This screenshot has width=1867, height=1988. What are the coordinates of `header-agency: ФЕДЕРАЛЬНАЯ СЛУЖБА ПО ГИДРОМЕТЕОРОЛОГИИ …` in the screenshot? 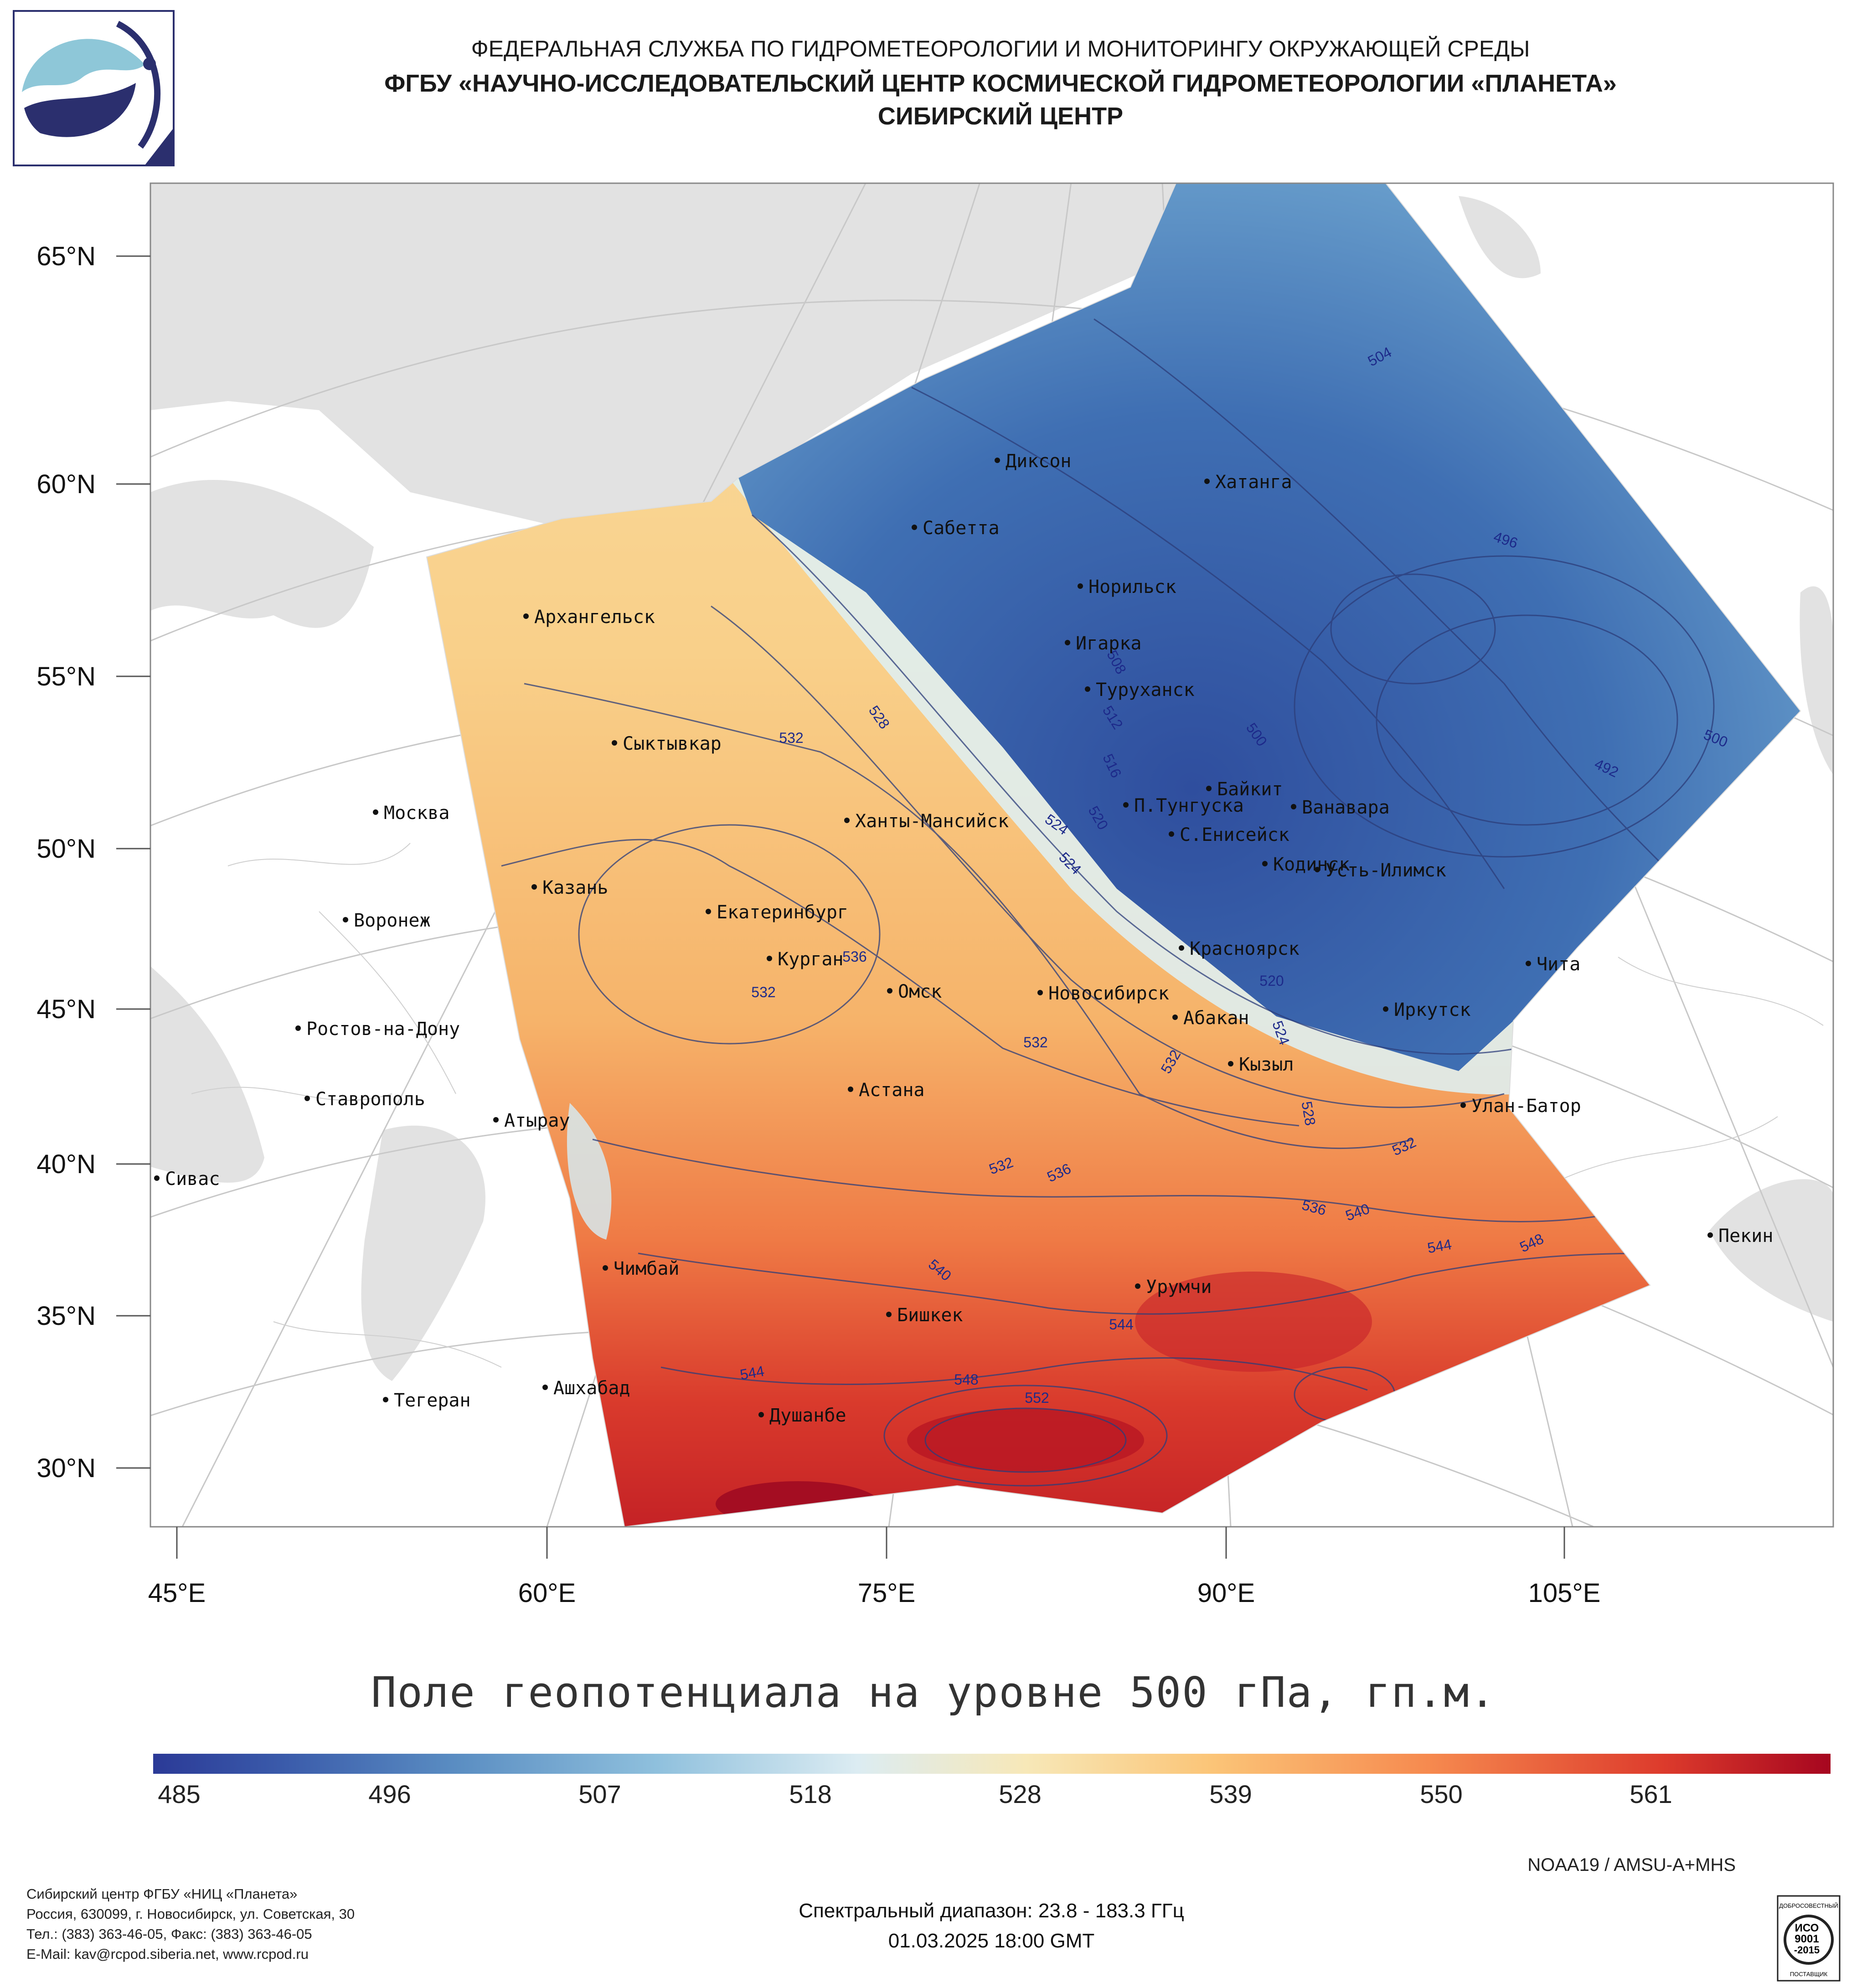 It's located at (1001, 49).